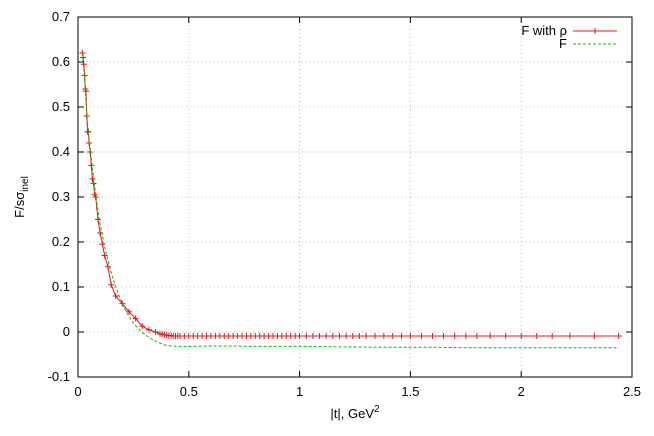 The width and height of the screenshot is (654, 436). I want to click on y-tick-label: 0.4, so click(61, 151).